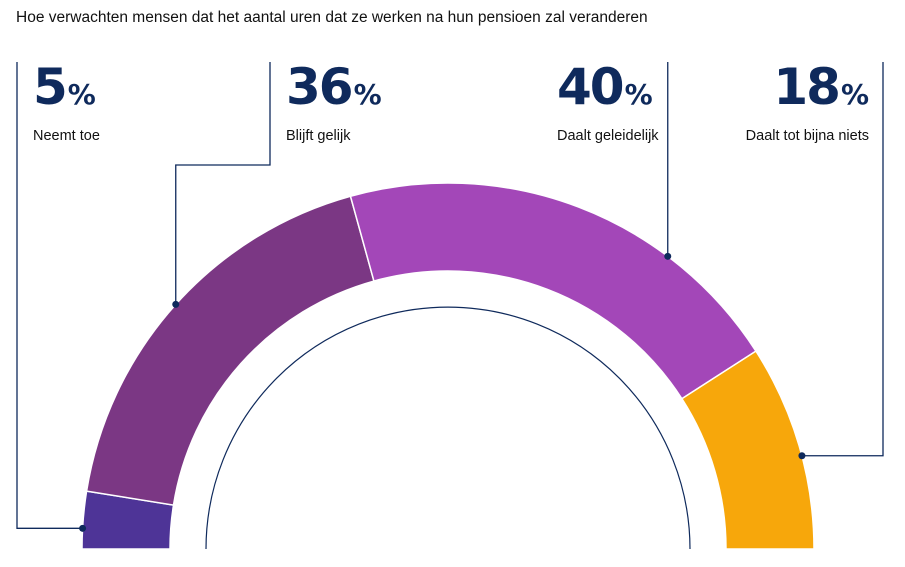 This screenshot has width=905, height=567. Describe the element at coordinates (66, 136) in the screenshot. I see `category-label: Neemt toe` at that location.